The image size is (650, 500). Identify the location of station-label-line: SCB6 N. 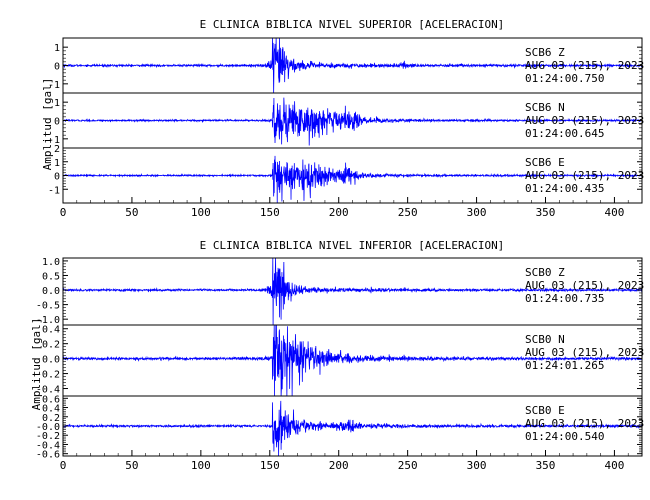
(545, 107).